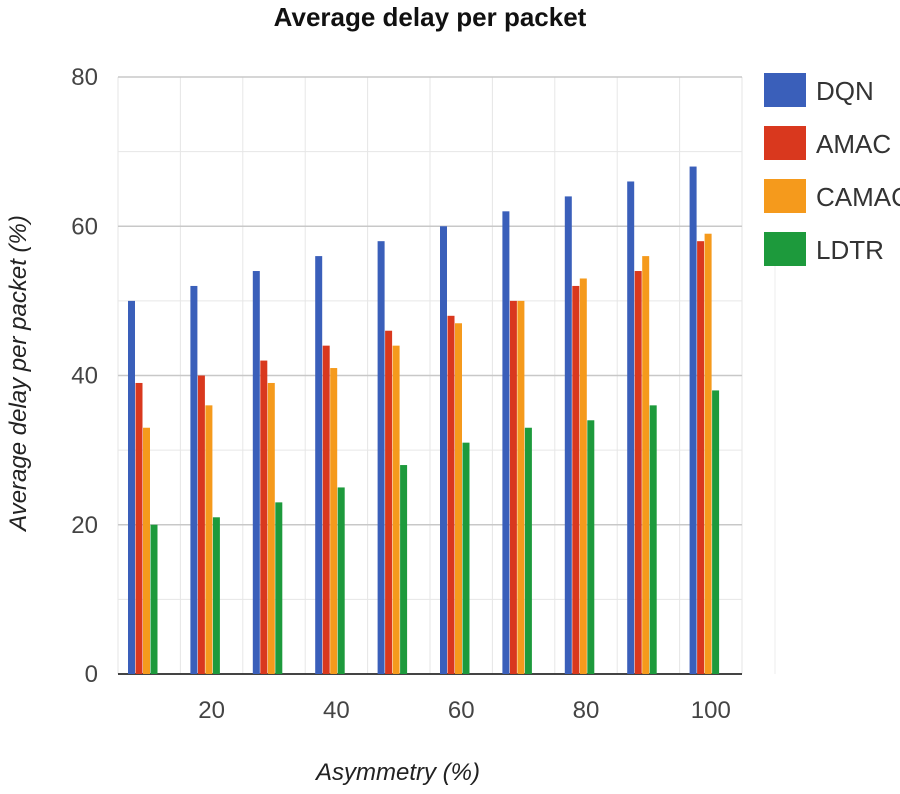 This screenshot has height=794, width=900. What do you see at coordinates (785, 90) in the screenshot?
I see `legend-swatch-dqn` at bounding box center [785, 90].